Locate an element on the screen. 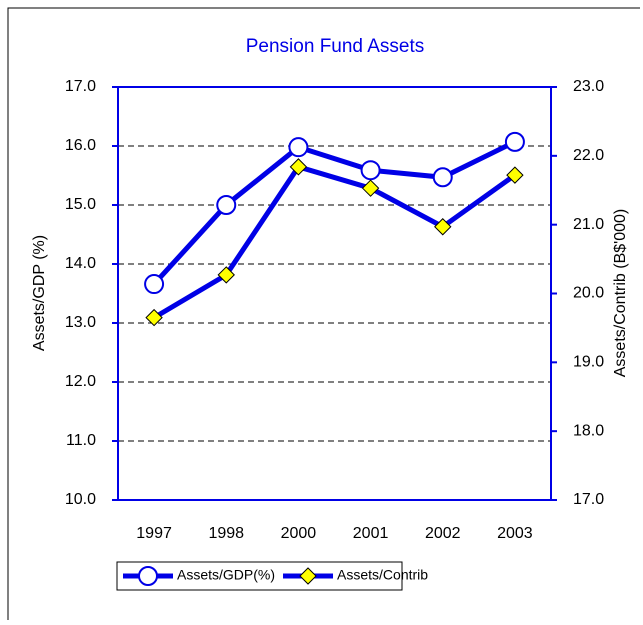 This screenshot has height=625, width=643. legend-label: Assets/GDP(%) is located at coordinates (226, 575).